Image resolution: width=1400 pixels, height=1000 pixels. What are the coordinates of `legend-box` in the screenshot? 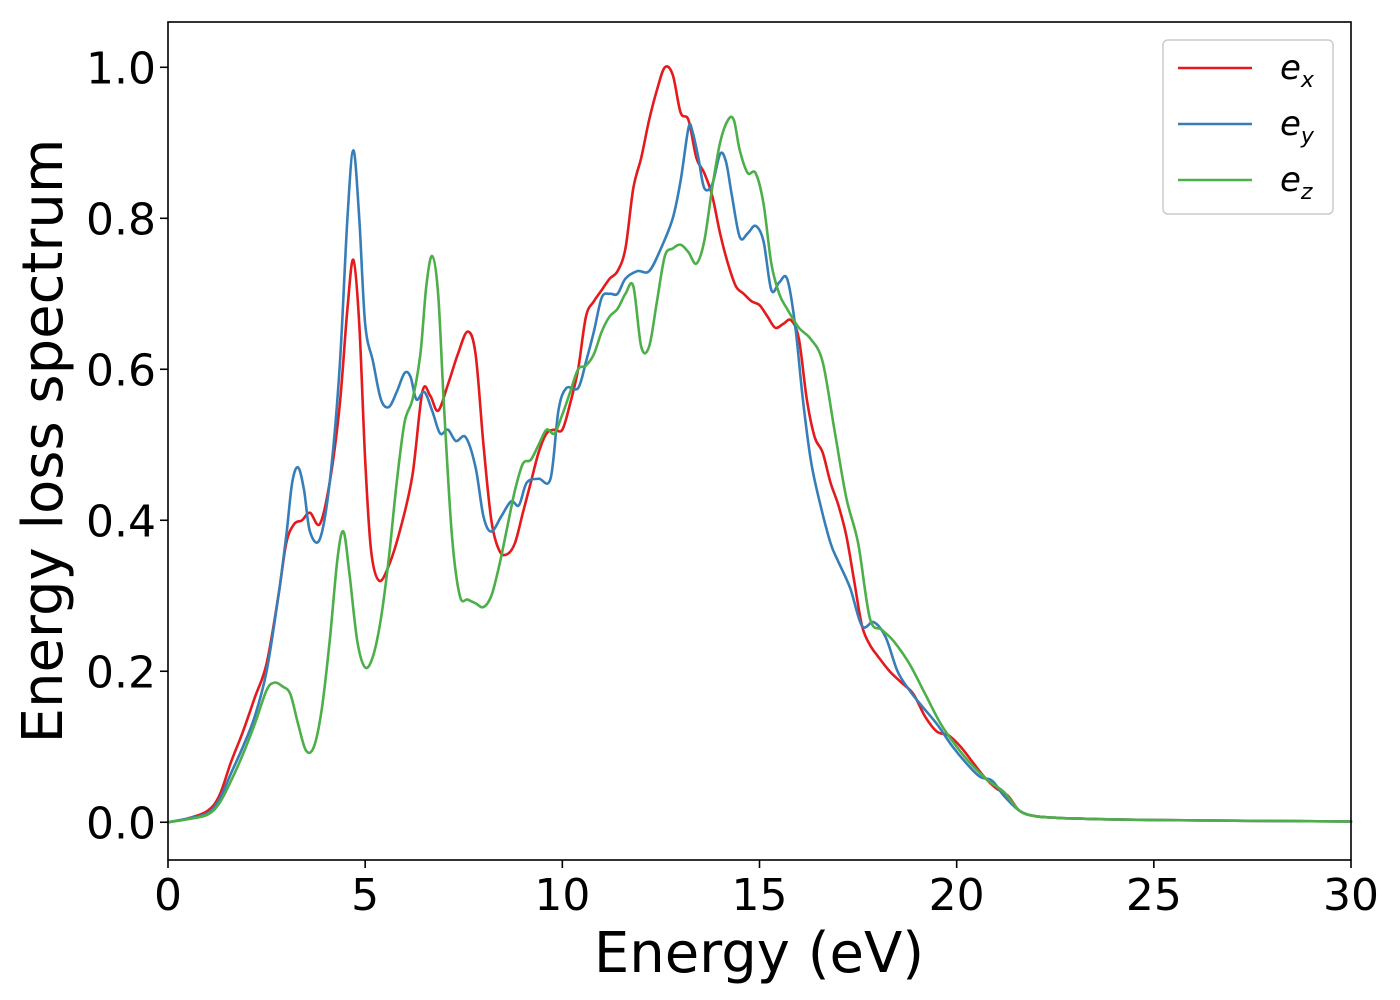 It's located at (1248, 127).